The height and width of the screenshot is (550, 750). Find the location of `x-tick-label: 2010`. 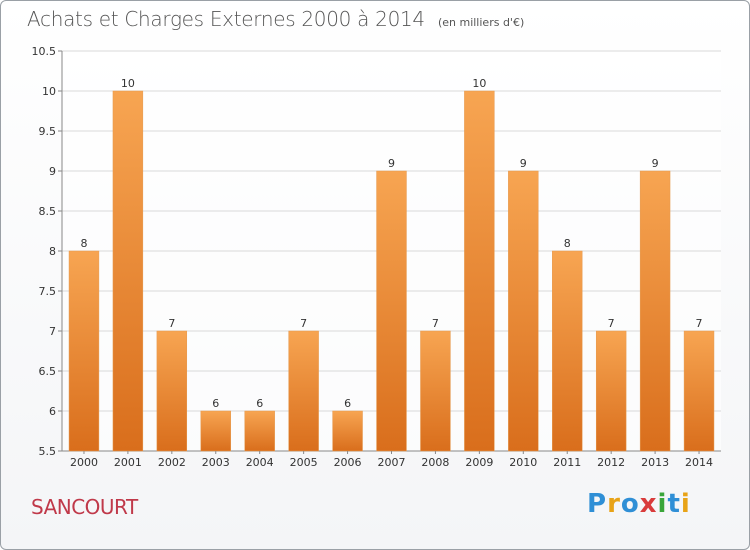

x-tick-label: 2010 is located at coordinates (523, 462).